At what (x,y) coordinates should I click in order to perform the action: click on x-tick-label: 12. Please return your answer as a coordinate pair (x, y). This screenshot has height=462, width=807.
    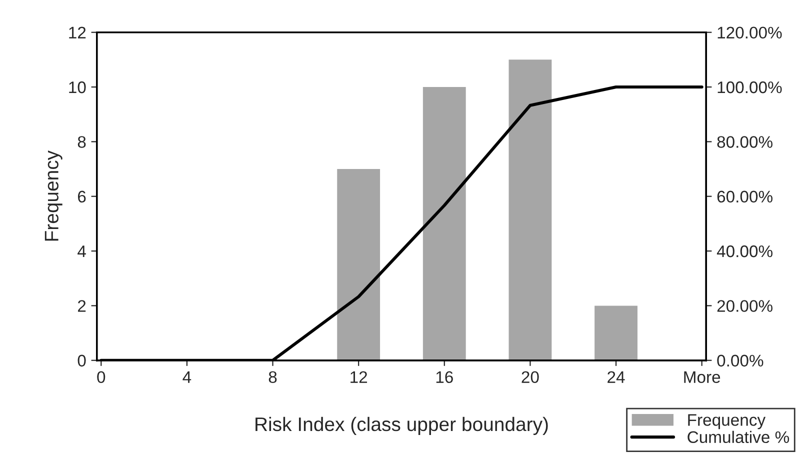
    Looking at the image, I should click on (359, 377).